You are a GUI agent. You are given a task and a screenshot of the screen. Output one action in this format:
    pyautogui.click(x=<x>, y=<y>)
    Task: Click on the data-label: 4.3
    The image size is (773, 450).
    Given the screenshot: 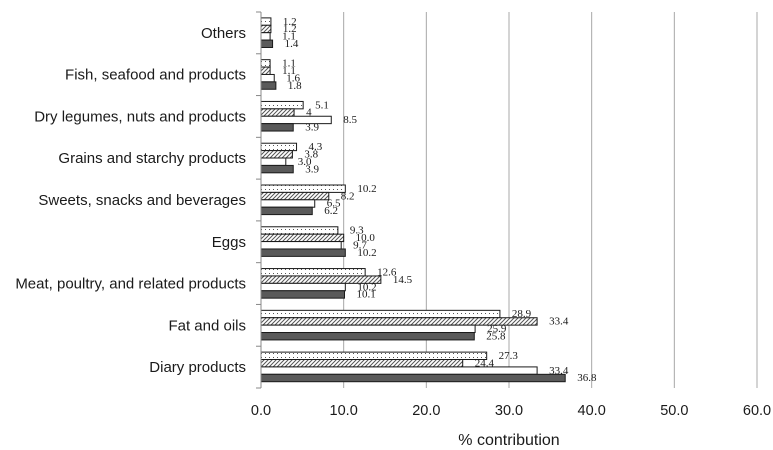 What is the action you would take?
    pyautogui.click(x=316, y=147)
    